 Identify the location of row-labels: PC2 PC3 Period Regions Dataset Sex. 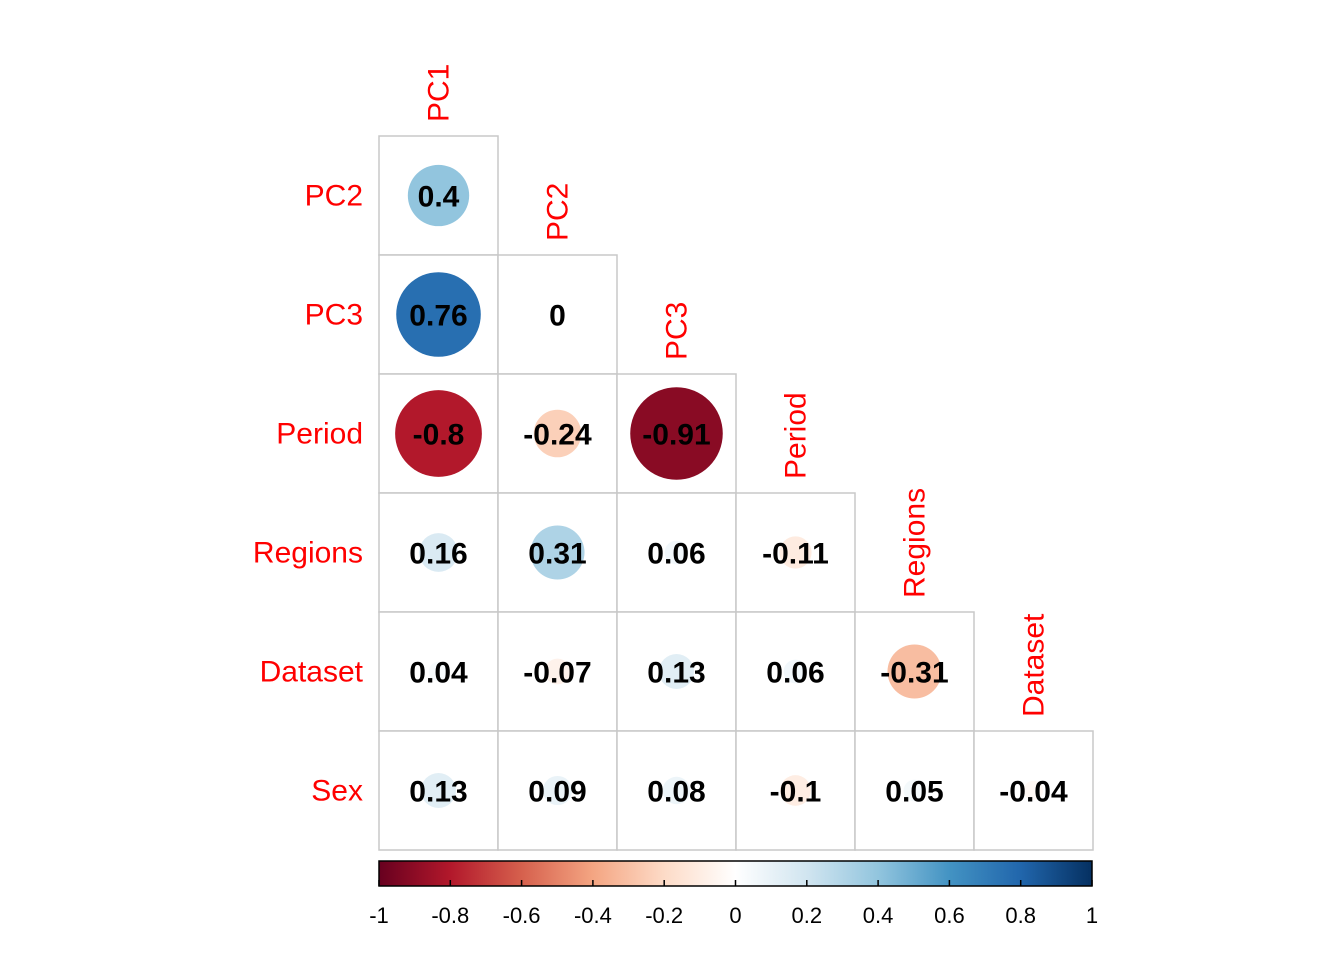
(308, 494).